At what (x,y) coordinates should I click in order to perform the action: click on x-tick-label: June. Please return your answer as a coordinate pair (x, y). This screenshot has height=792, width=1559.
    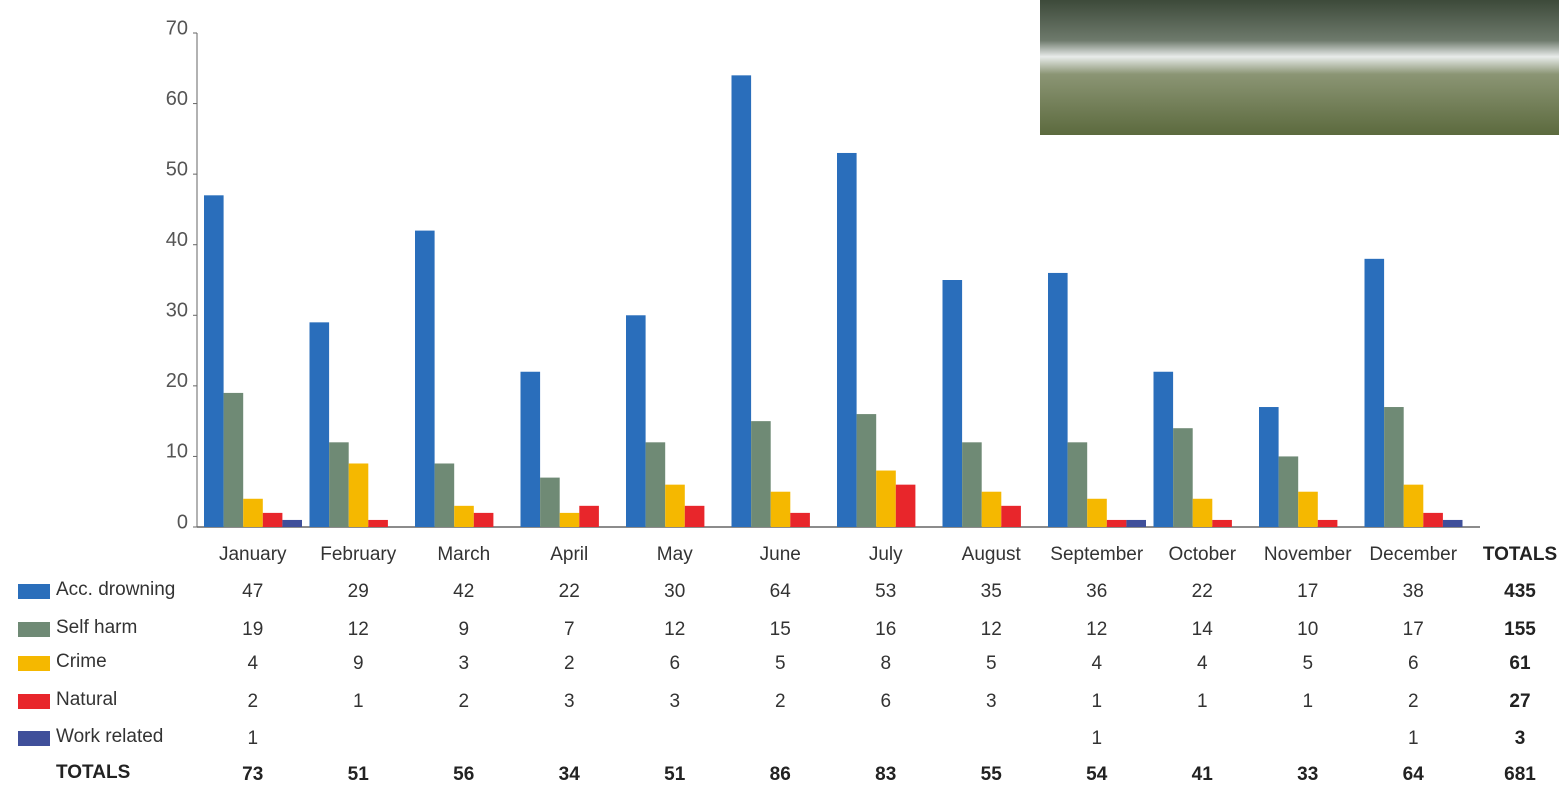
    Looking at the image, I should click on (780, 554).